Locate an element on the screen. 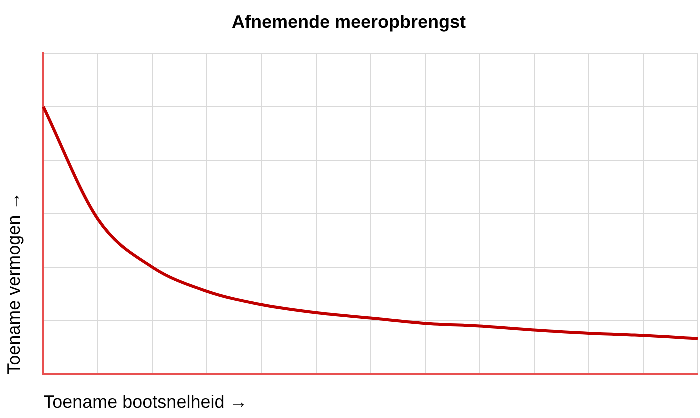 The height and width of the screenshot is (418, 700). chart-title: Afnemende meeropbrengst is located at coordinates (349, 22).